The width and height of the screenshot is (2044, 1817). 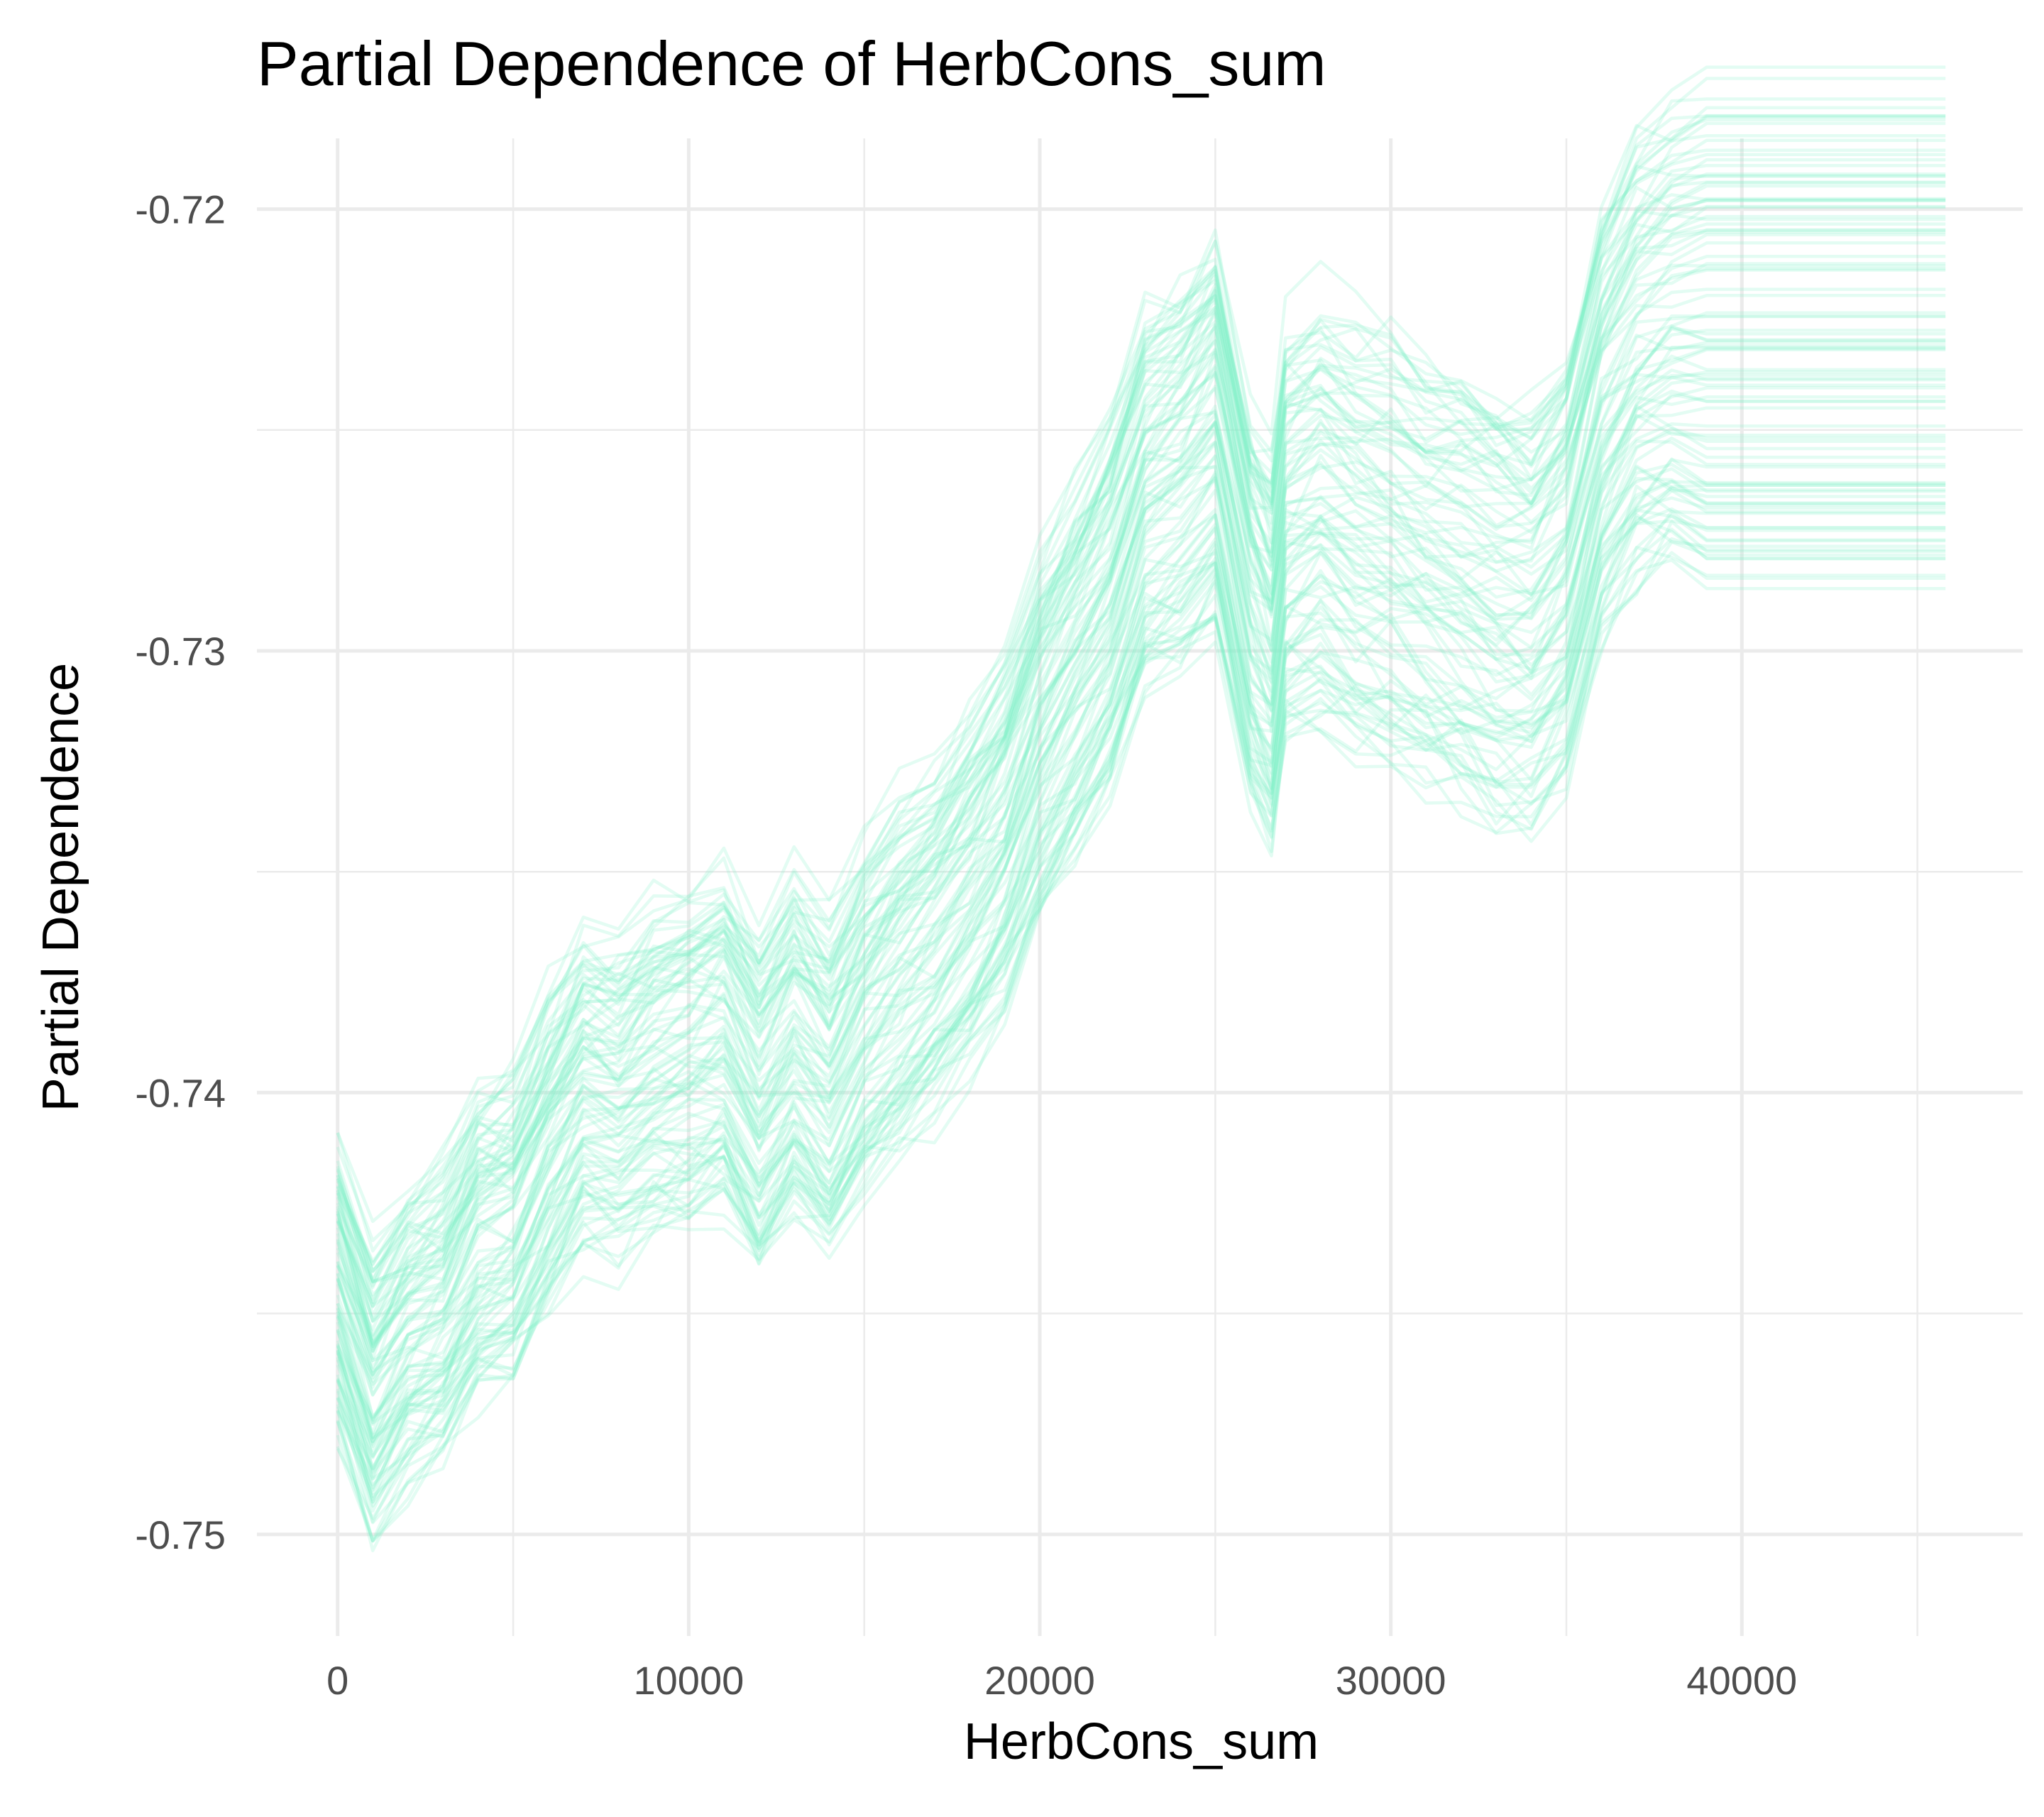 I want to click on x-tick-label: 20000, so click(x=1039, y=1680).